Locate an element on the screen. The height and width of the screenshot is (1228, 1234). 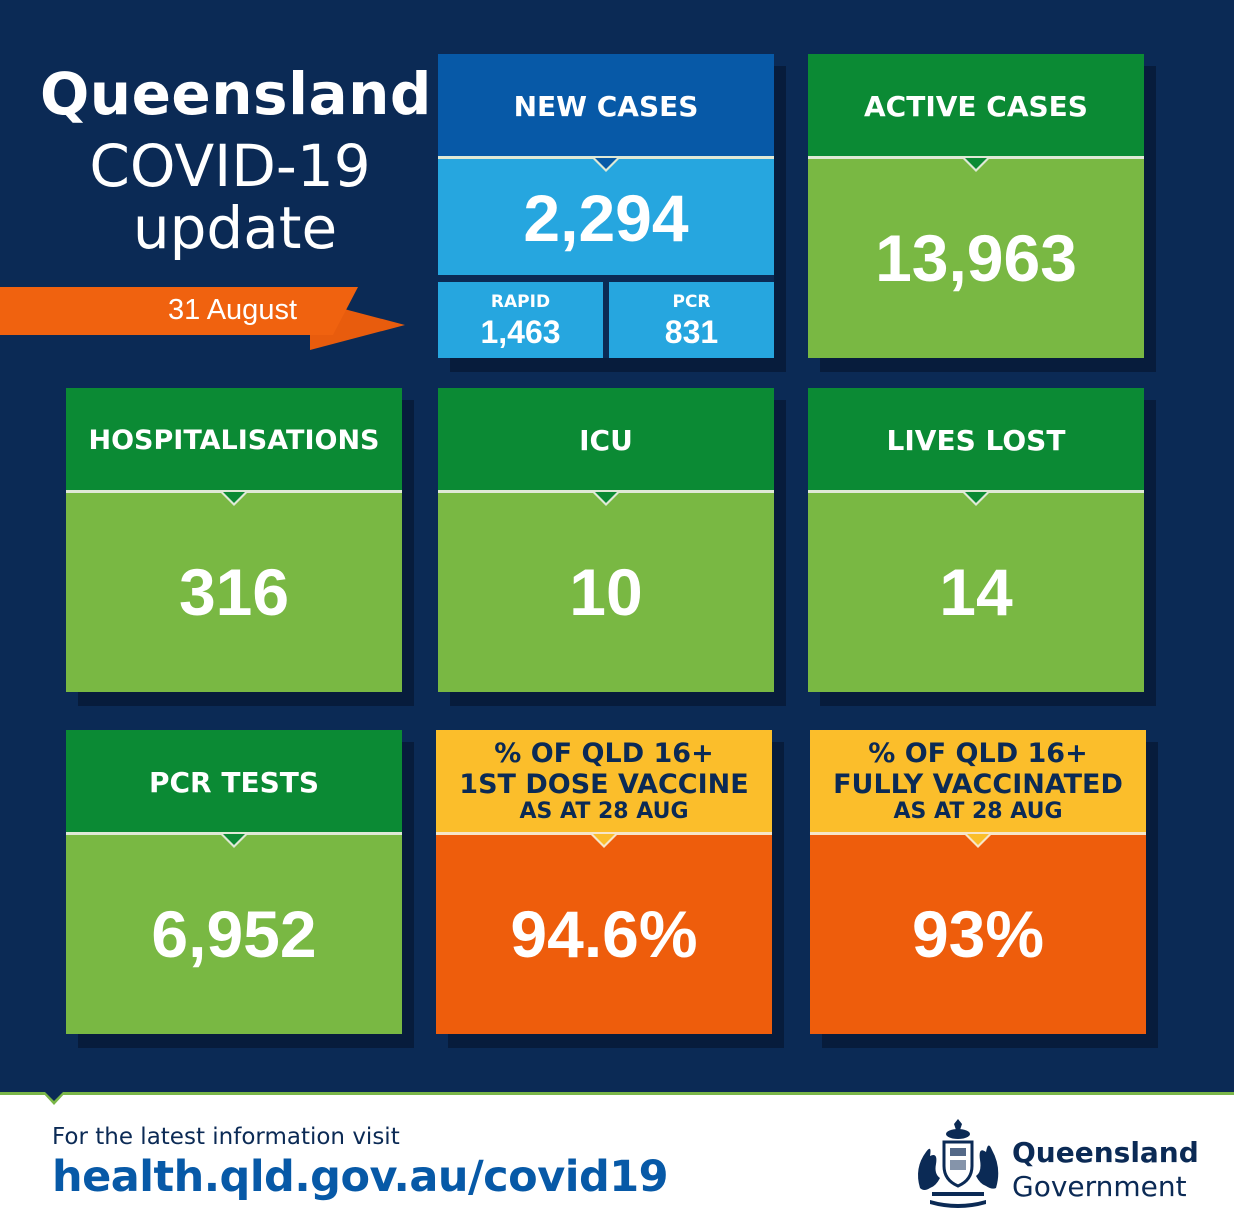
org-name: Queensland is located at coordinates (1105, 1152).